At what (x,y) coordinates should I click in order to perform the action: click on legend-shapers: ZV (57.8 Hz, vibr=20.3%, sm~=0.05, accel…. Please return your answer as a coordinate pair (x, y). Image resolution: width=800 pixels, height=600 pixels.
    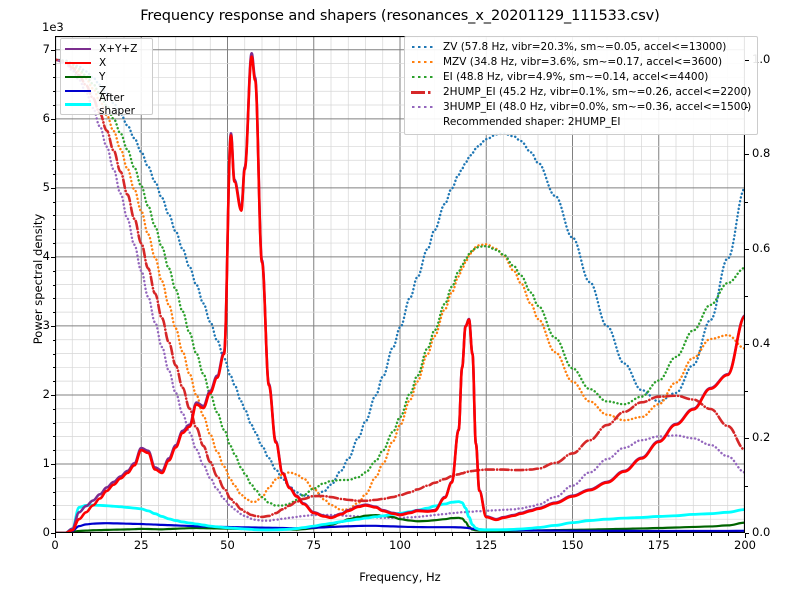
    Looking at the image, I should click on (581, 85).